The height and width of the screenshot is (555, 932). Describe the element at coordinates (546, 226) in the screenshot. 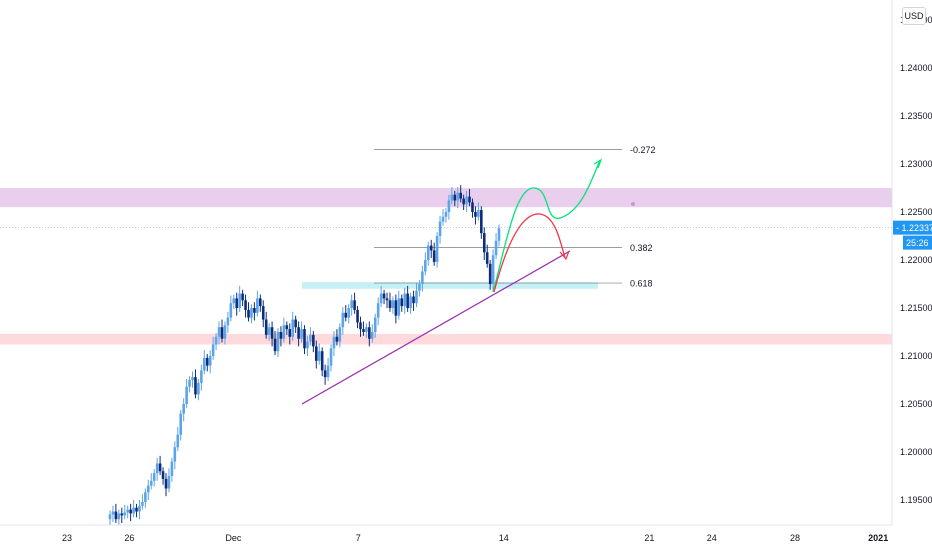

I see `bullish-projection-path` at that location.